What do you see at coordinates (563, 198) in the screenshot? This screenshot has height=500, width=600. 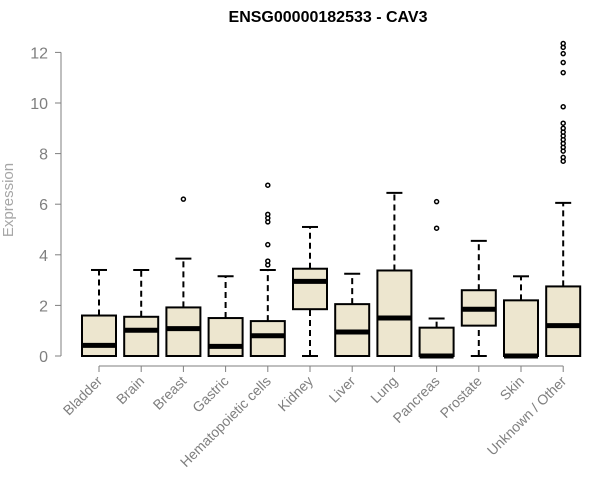 I see `box-unknown-other` at bounding box center [563, 198].